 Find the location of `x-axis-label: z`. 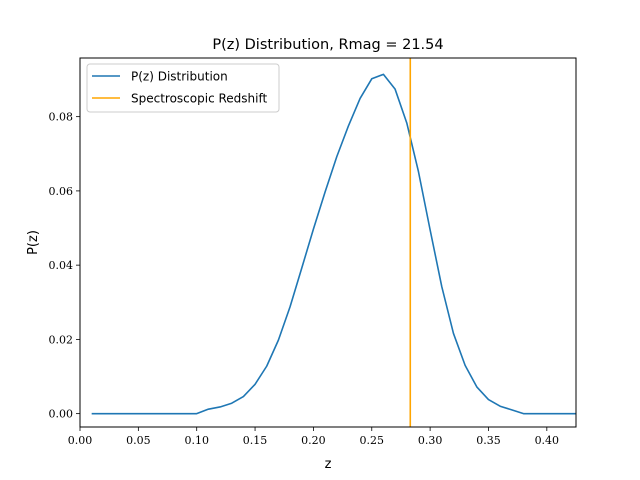

x-axis-label: z is located at coordinates (328, 464).